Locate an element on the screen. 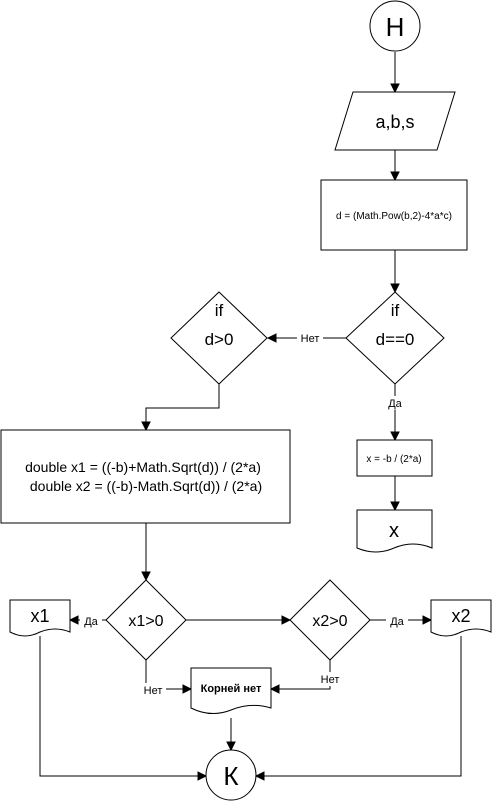  no-roots-node: Корней нет is located at coordinates (231, 691).